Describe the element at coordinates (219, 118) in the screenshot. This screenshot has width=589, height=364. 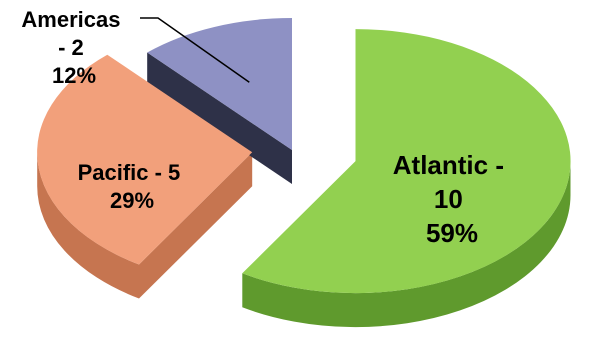
I see `slice-wall-americas` at that location.